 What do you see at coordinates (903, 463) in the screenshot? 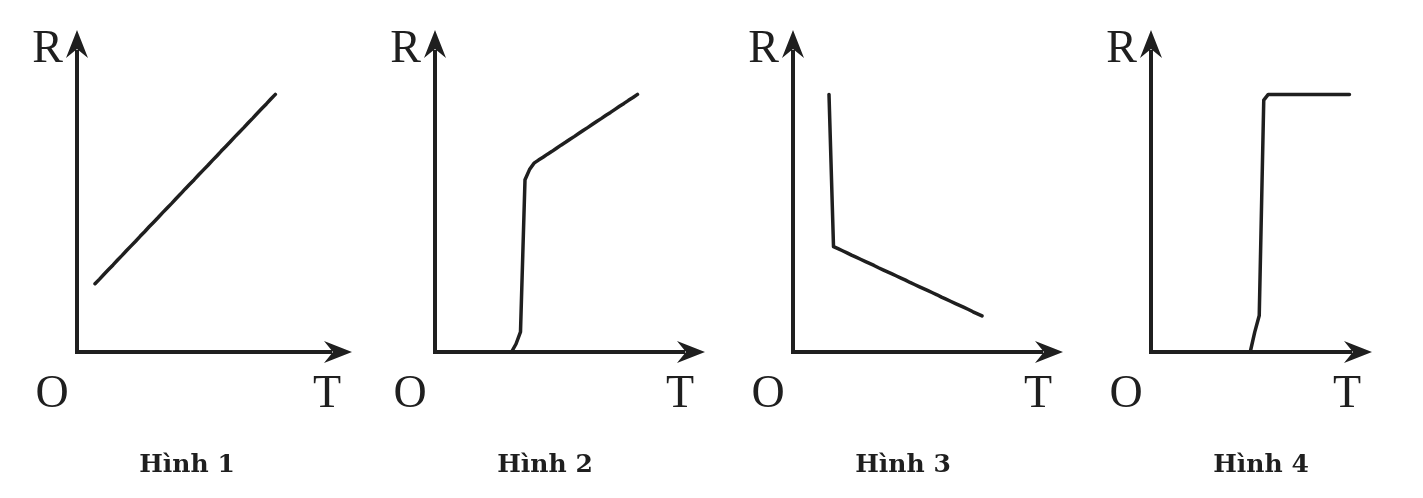
I see `text: Hình 3` at bounding box center [903, 463].